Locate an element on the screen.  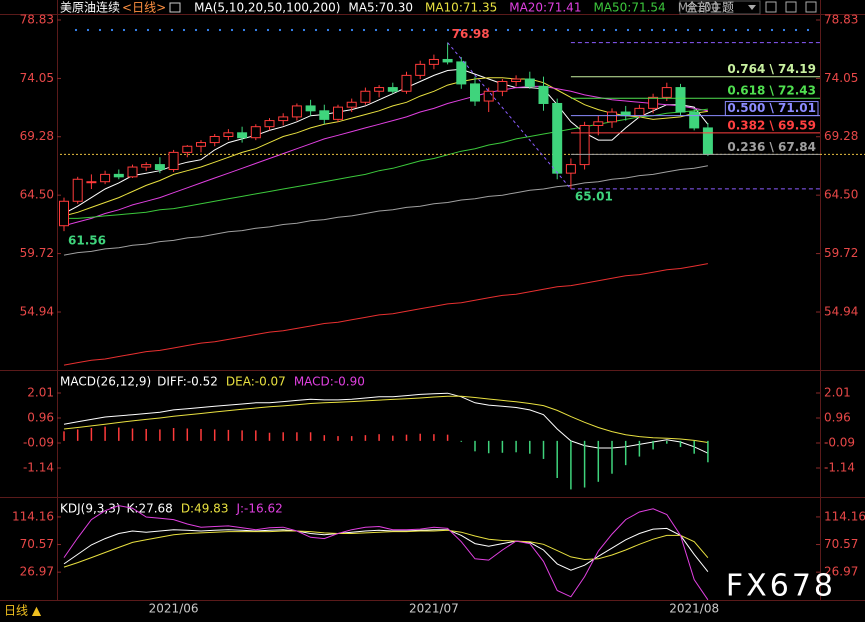
y-tick-label: 74.05 is located at coordinates (841, 78).